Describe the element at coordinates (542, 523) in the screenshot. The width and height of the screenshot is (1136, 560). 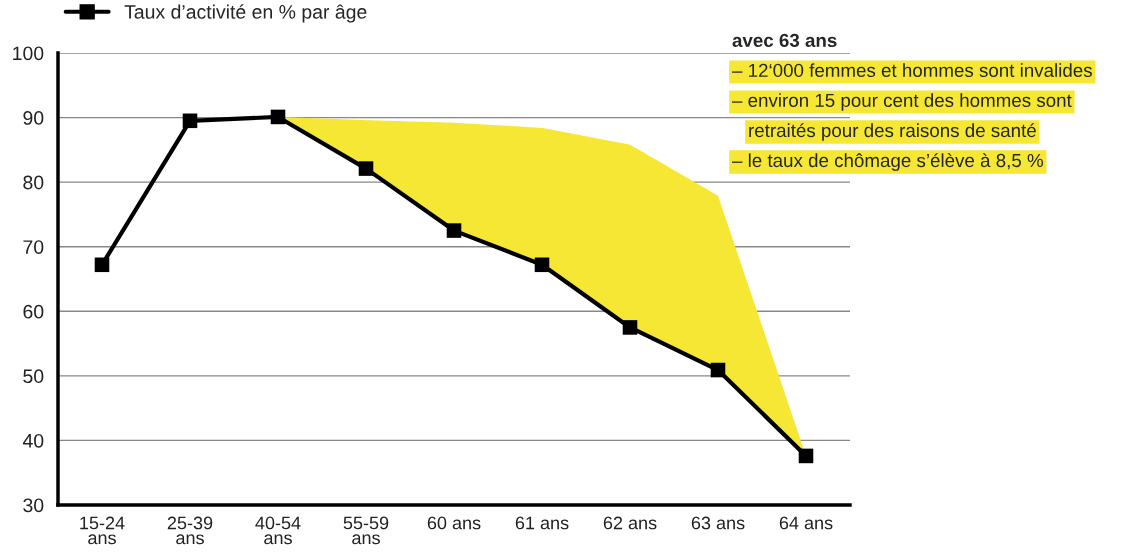
I see `x-tick-label: 61 ans` at that location.